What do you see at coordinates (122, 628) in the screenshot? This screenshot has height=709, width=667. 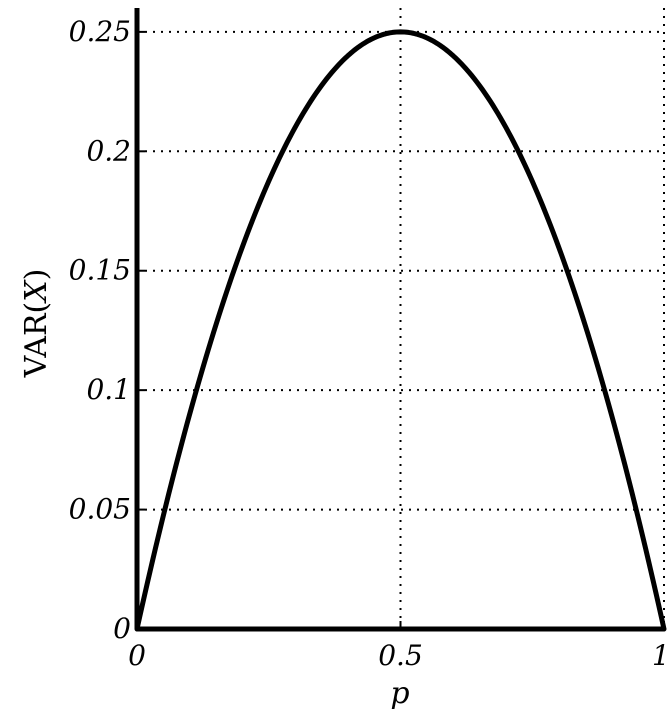 I see `y-tick-label: 0` at bounding box center [122, 628].